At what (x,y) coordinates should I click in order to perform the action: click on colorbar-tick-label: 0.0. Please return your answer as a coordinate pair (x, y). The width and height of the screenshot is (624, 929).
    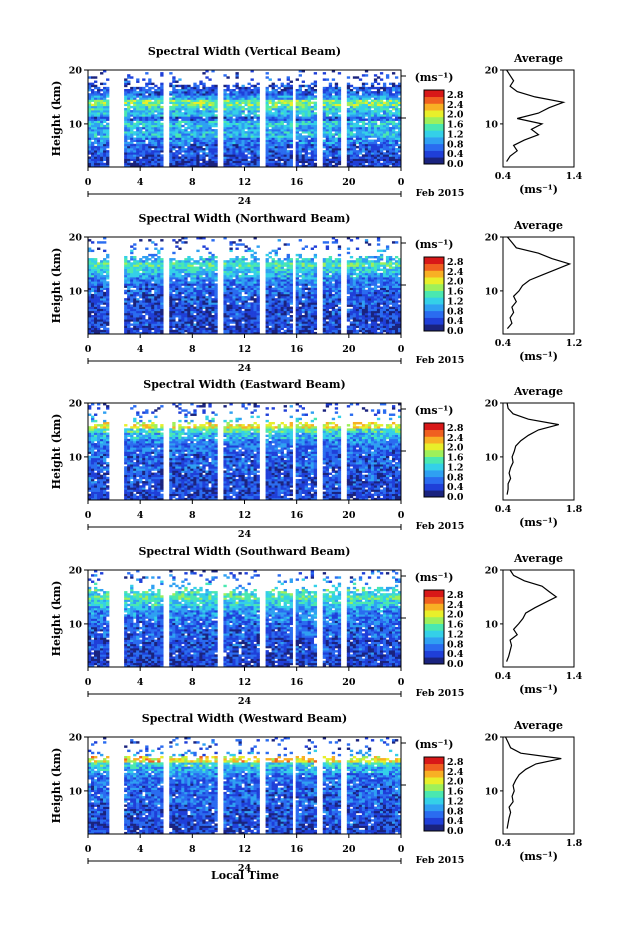
    Looking at the image, I should click on (455, 164).